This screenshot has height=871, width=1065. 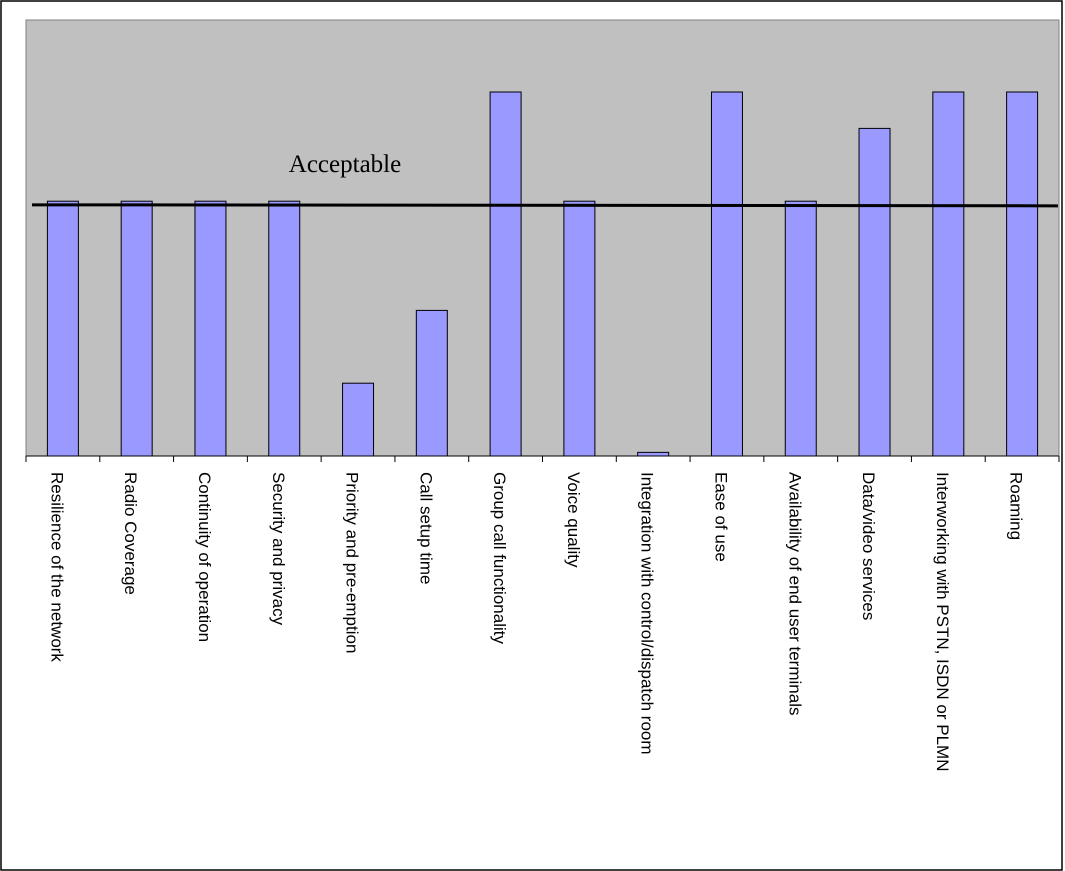 I want to click on category-label-4: Security and privacy, so click(x=278, y=549).